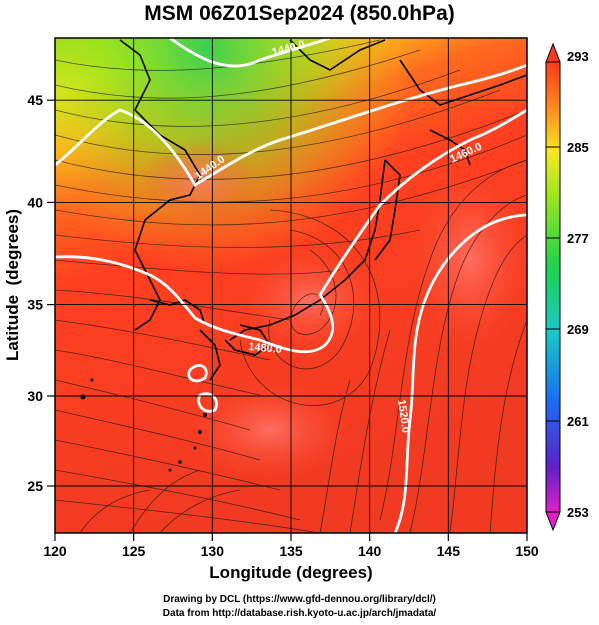 This screenshot has width=599, height=625. What do you see at coordinates (578, 147) in the screenshot?
I see `colorbar-label: 285` at bounding box center [578, 147].